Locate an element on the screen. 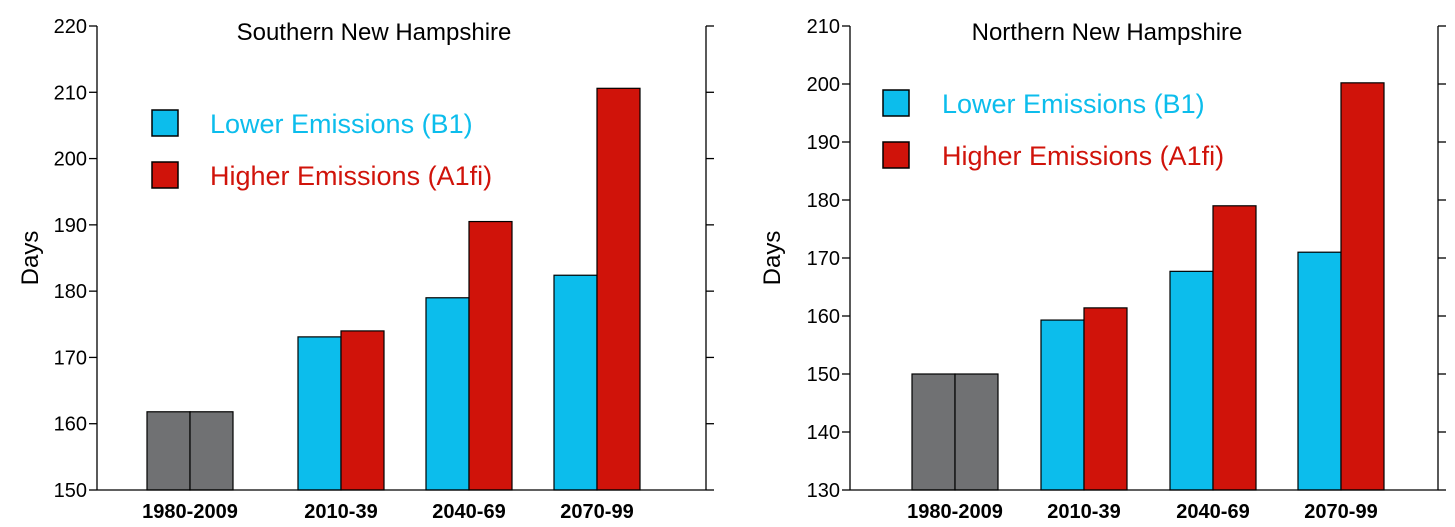 This screenshot has width=1455, height=527. chart-title: Southern New Hampshire is located at coordinates (374, 32).